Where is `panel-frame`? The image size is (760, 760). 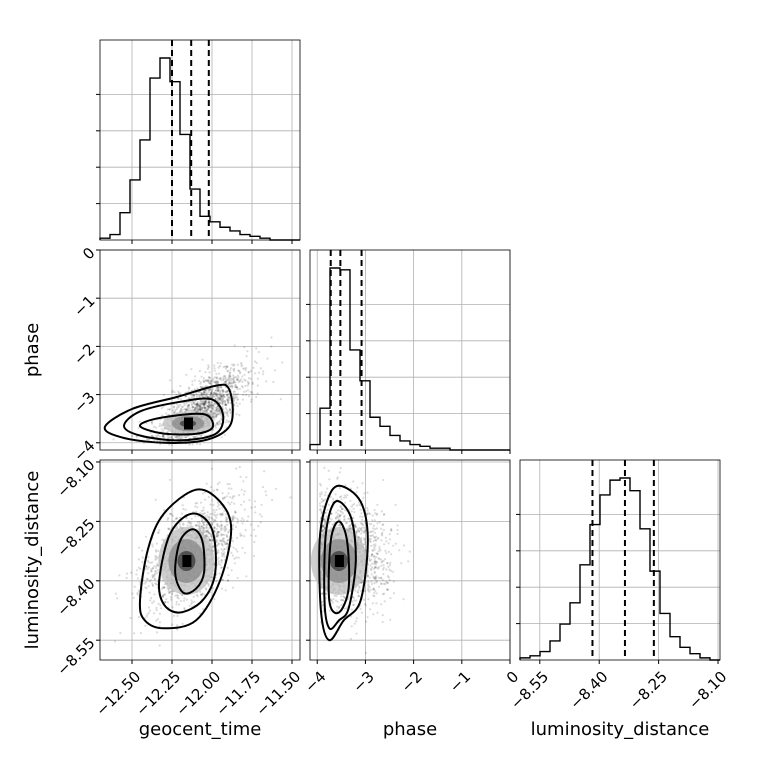
panel-frame is located at coordinates (200, 140).